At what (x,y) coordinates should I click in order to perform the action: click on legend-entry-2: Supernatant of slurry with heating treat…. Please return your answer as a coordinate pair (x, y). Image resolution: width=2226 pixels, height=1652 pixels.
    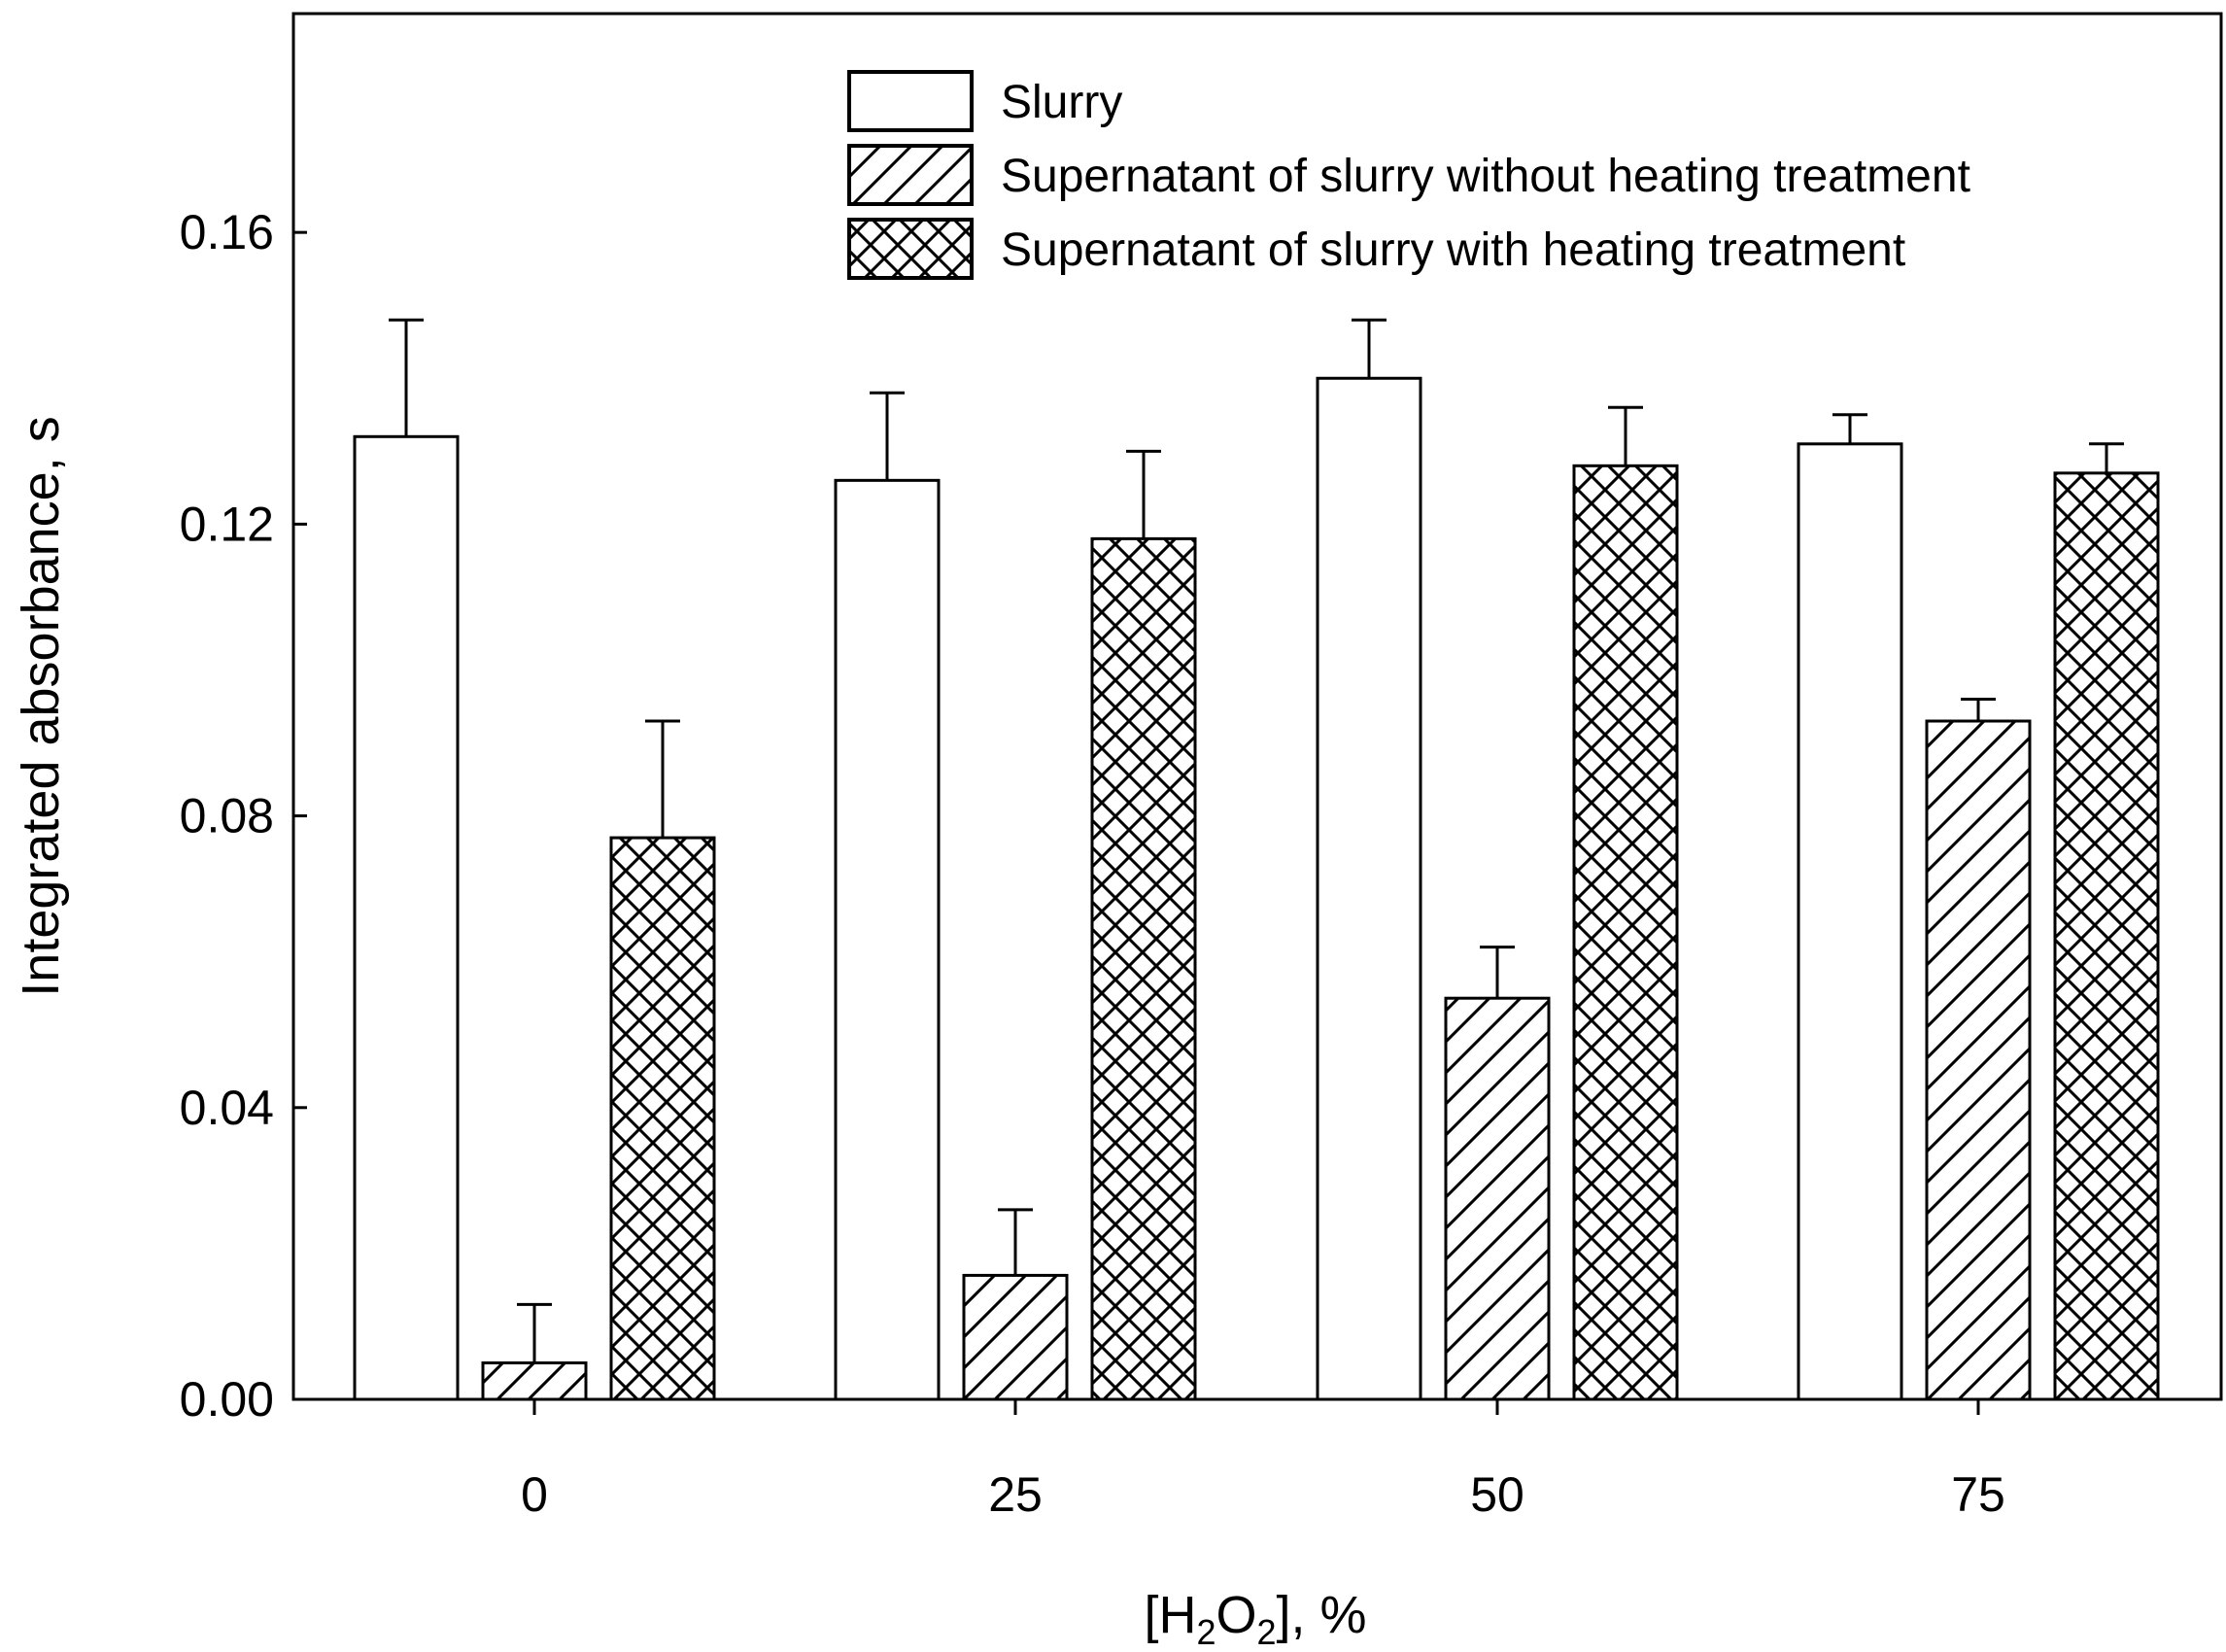
    Looking at the image, I should click on (1376, 249).